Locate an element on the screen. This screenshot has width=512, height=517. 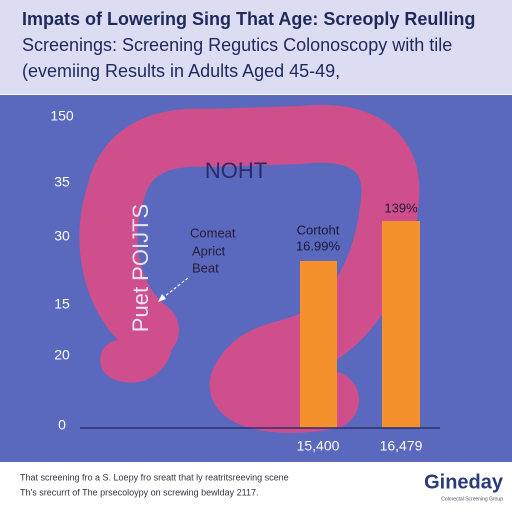
vertical-label: Puet POIJTS is located at coordinates (140, 268).